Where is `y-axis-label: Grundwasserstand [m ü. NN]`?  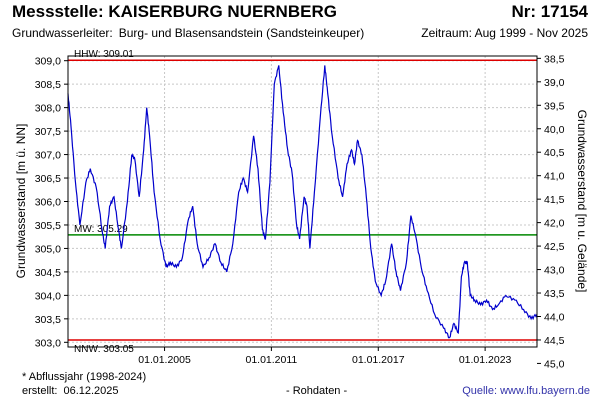 y-axis-label: Grundwasserstand [m ü. NN] is located at coordinates (21, 201).